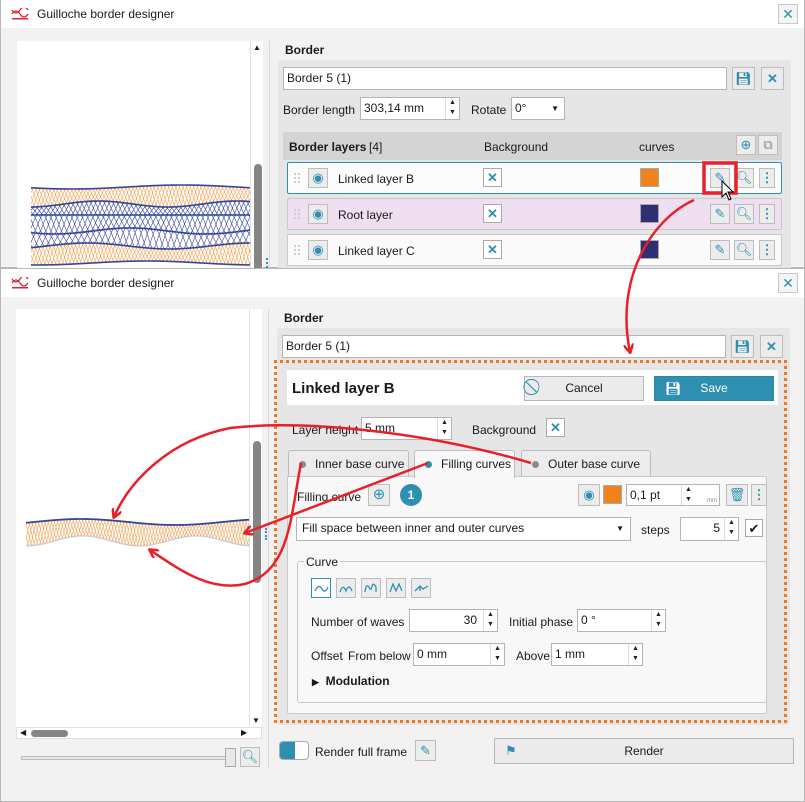 The height and width of the screenshot is (802, 805). What do you see at coordinates (737, 495) in the screenshot?
I see `delete-filling-curve-icon: 🗑︎` at bounding box center [737, 495].